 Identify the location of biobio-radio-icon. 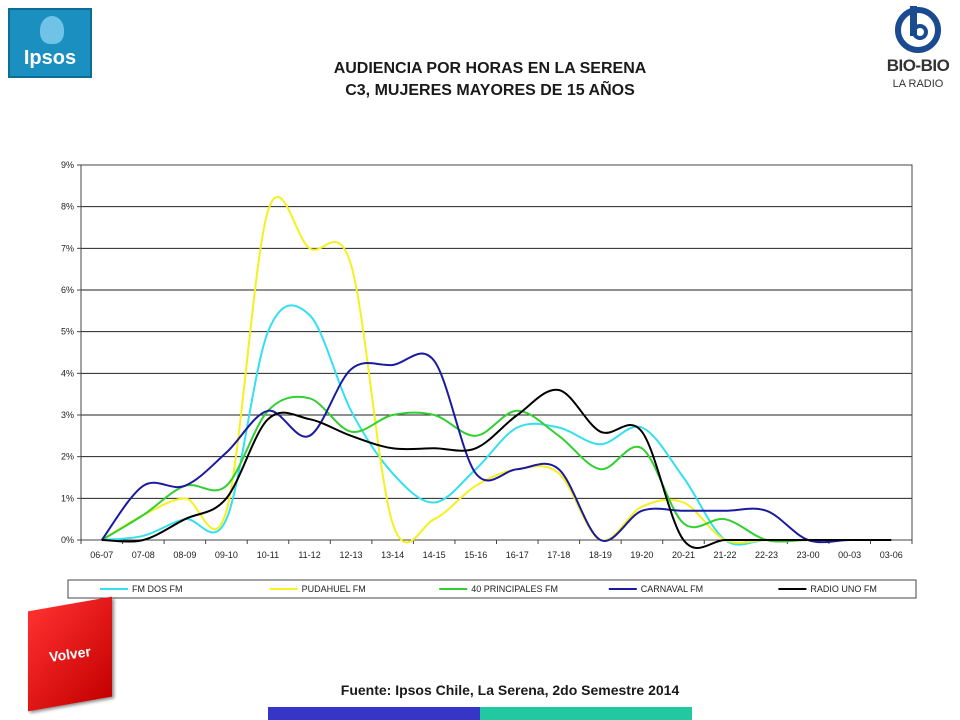
(918, 29).